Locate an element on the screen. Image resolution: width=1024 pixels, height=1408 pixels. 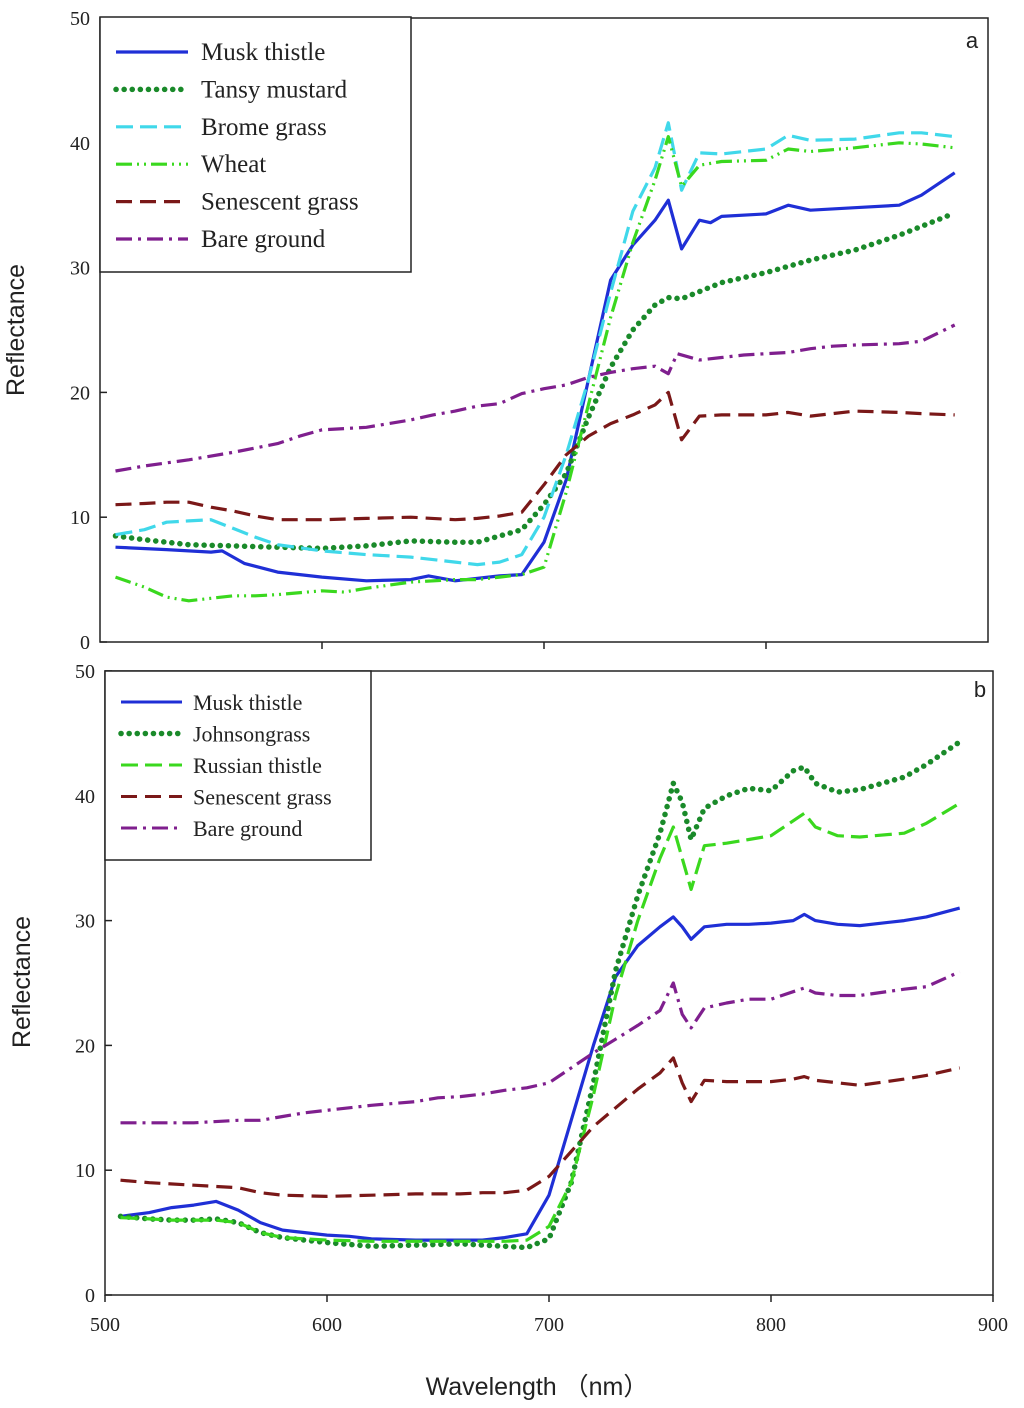
panel-a-legend-label: Musk thistle is located at coordinates (263, 52).